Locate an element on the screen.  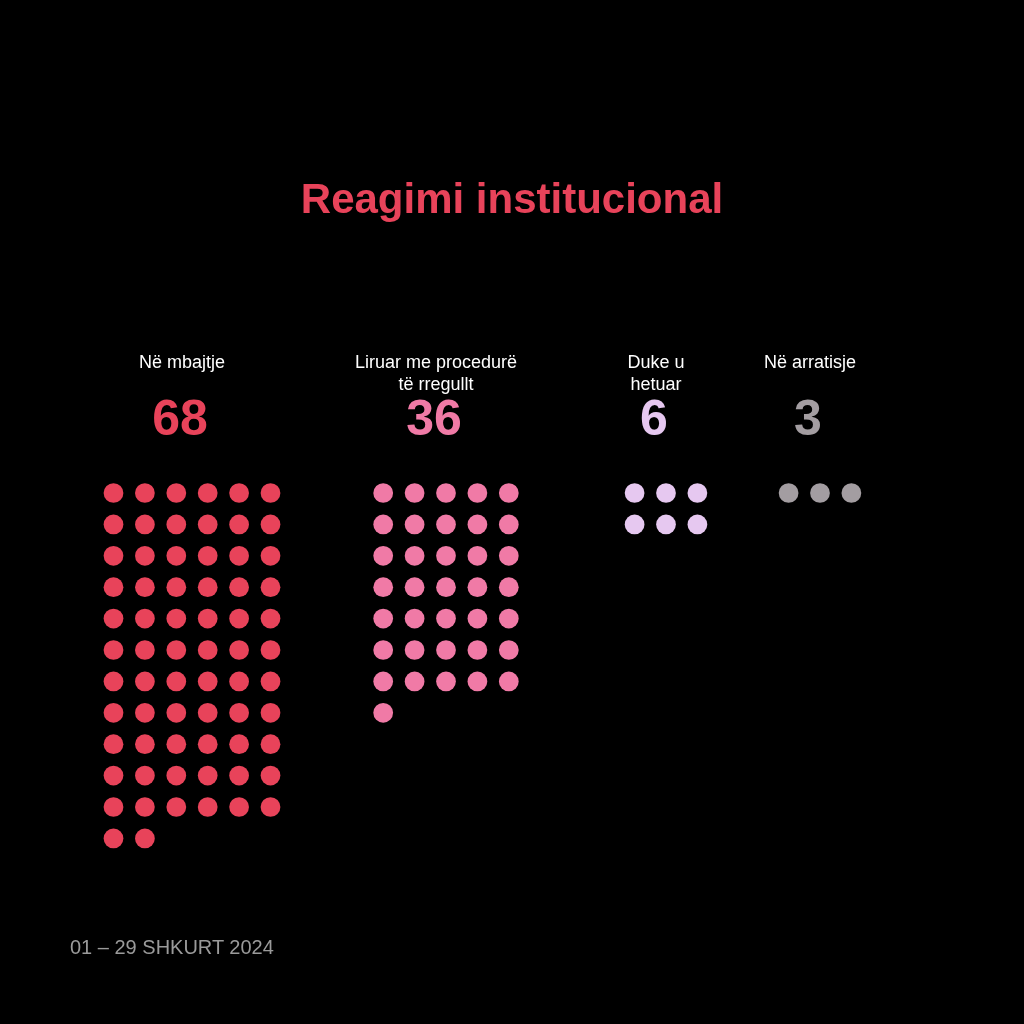
text: Reagimi institucional is located at coordinates (512, 198).